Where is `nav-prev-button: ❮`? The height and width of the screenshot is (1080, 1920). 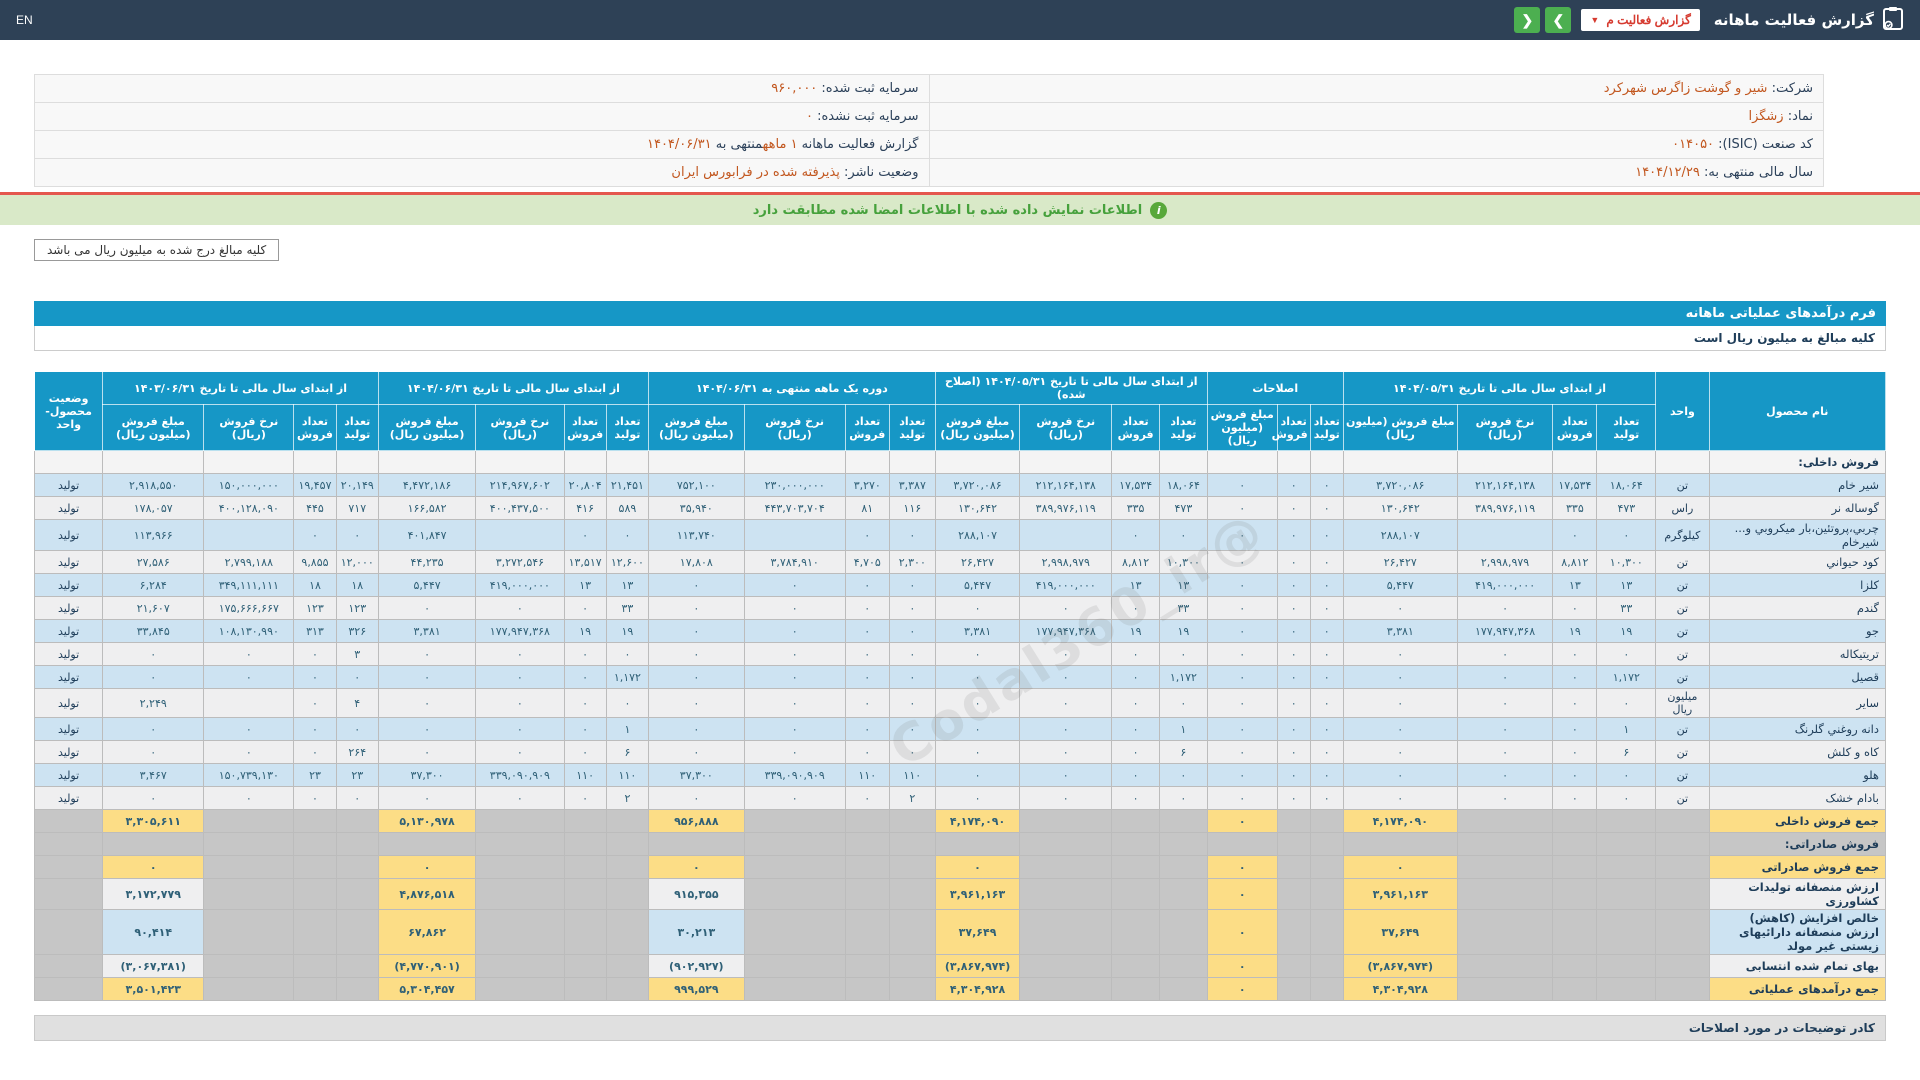 nav-prev-button: ❮ is located at coordinates (1527, 20).